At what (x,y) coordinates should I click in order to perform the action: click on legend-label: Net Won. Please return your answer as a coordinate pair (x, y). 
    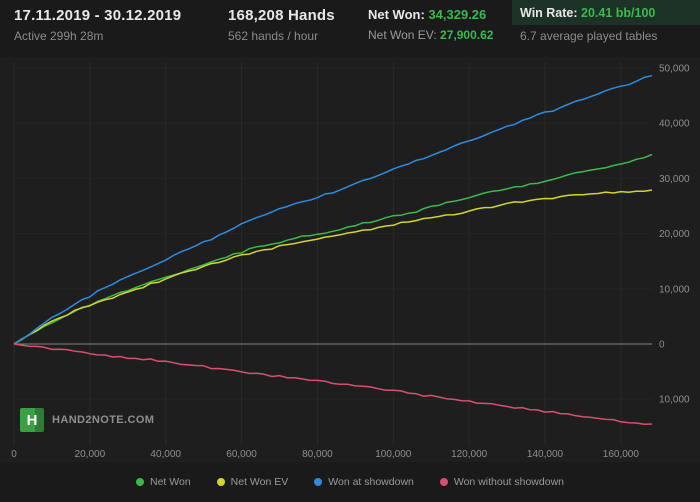
    Looking at the image, I should click on (170, 482).